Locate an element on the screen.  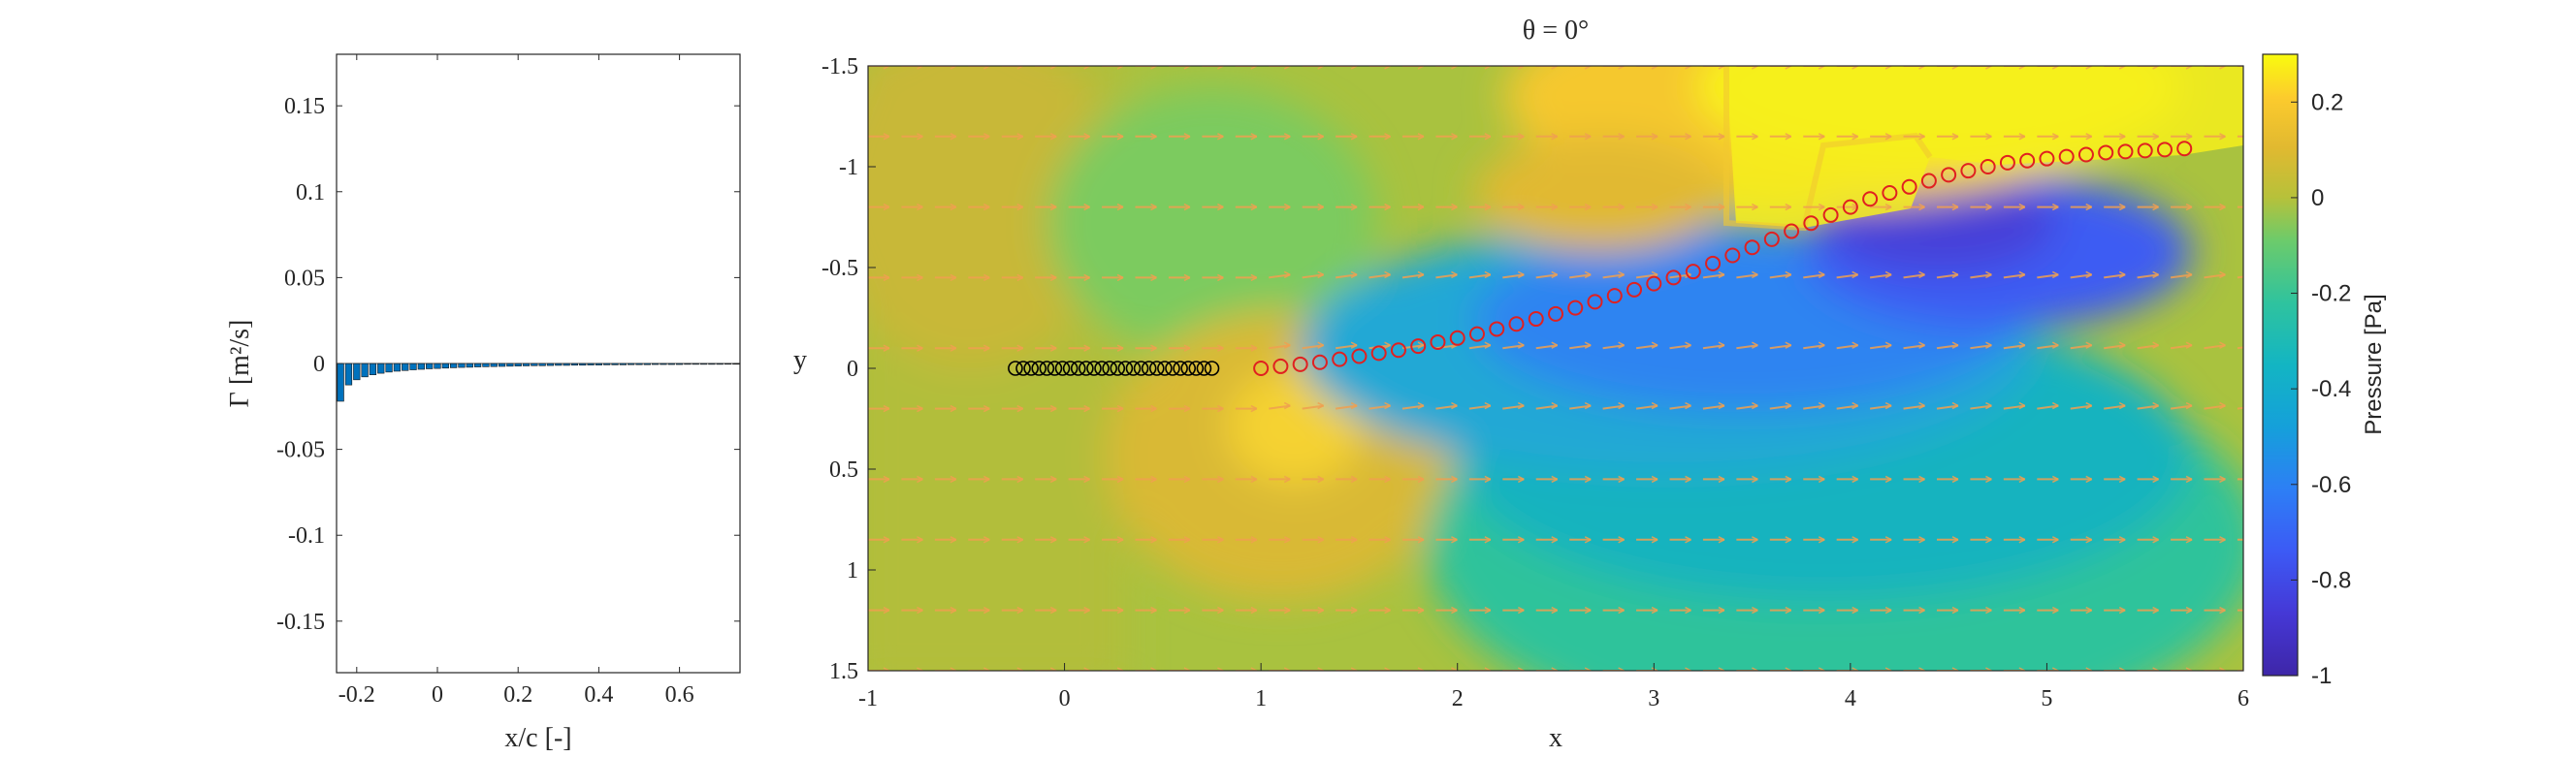
pressure-x-ticks: -1 0 1 2 3 4 5 6 is located at coordinates (1553, 687).